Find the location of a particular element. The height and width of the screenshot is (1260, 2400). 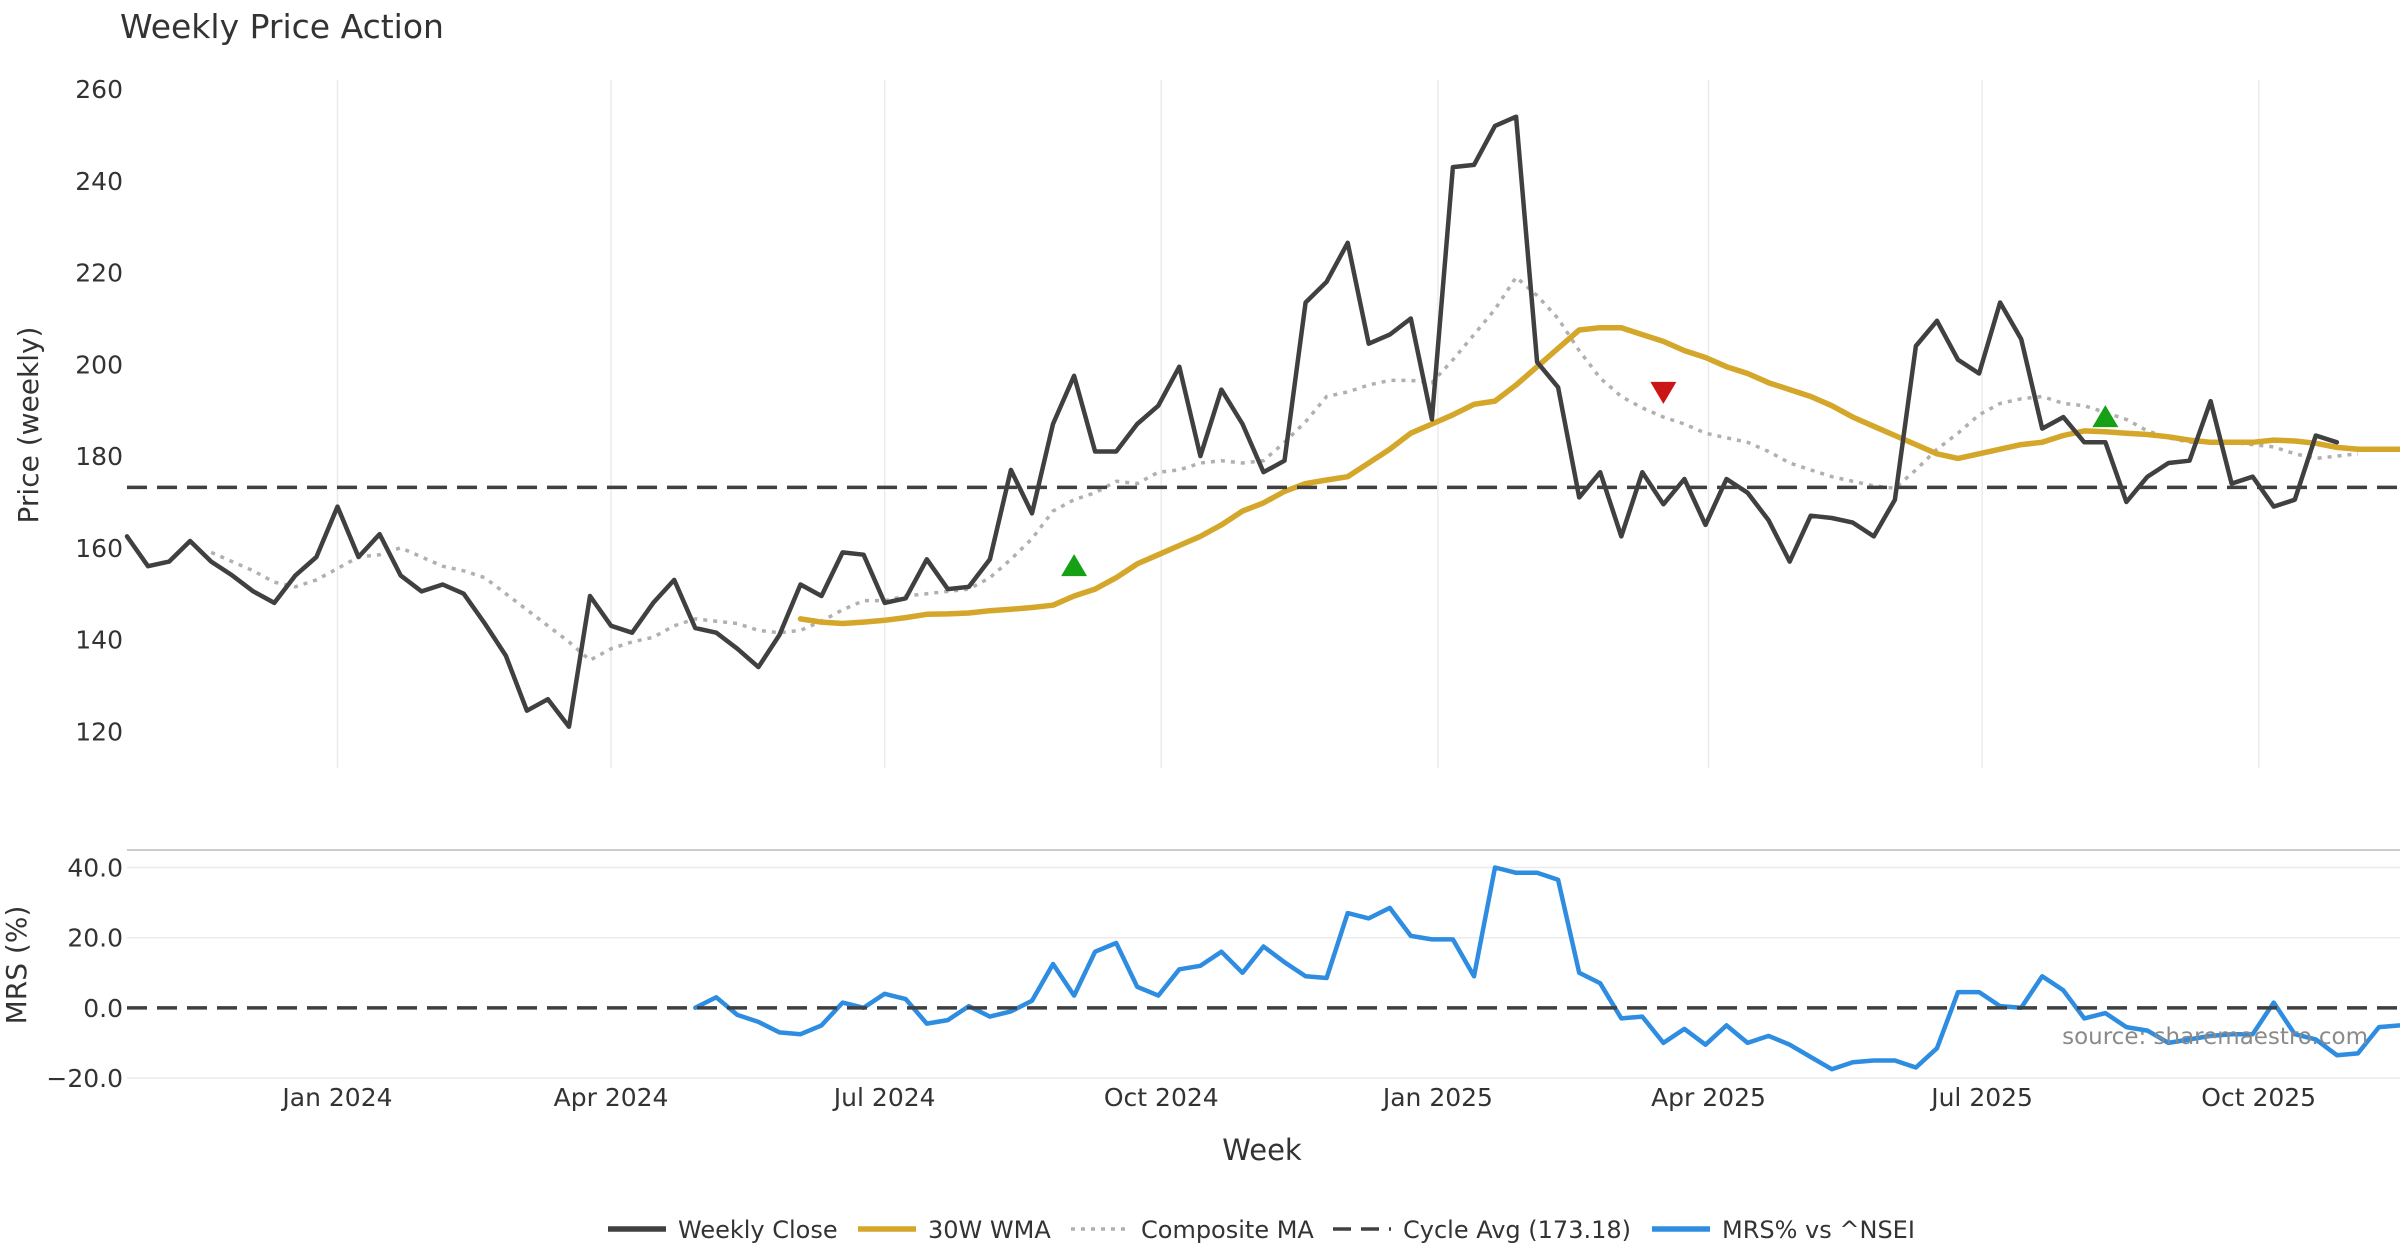

legend-label: Cycle Avg (173.18) is located at coordinates (1517, 1230).